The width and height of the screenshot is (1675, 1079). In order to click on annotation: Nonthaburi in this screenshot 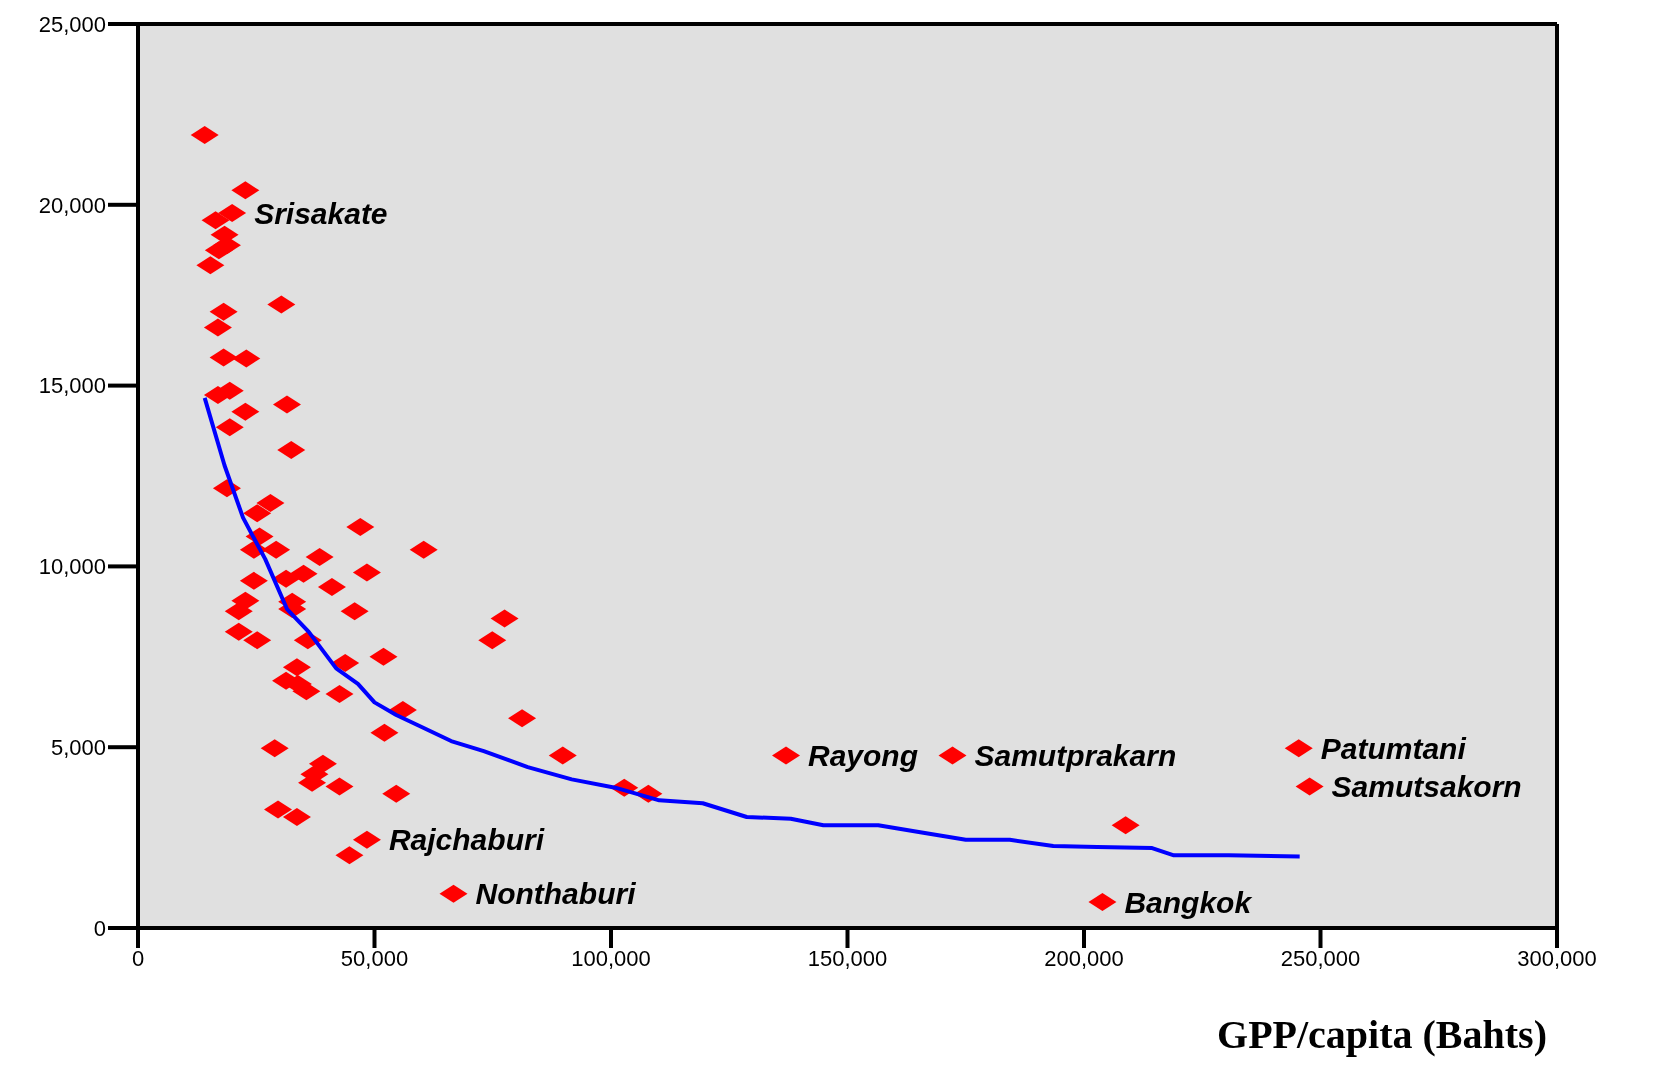, I will do `click(556, 894)`.